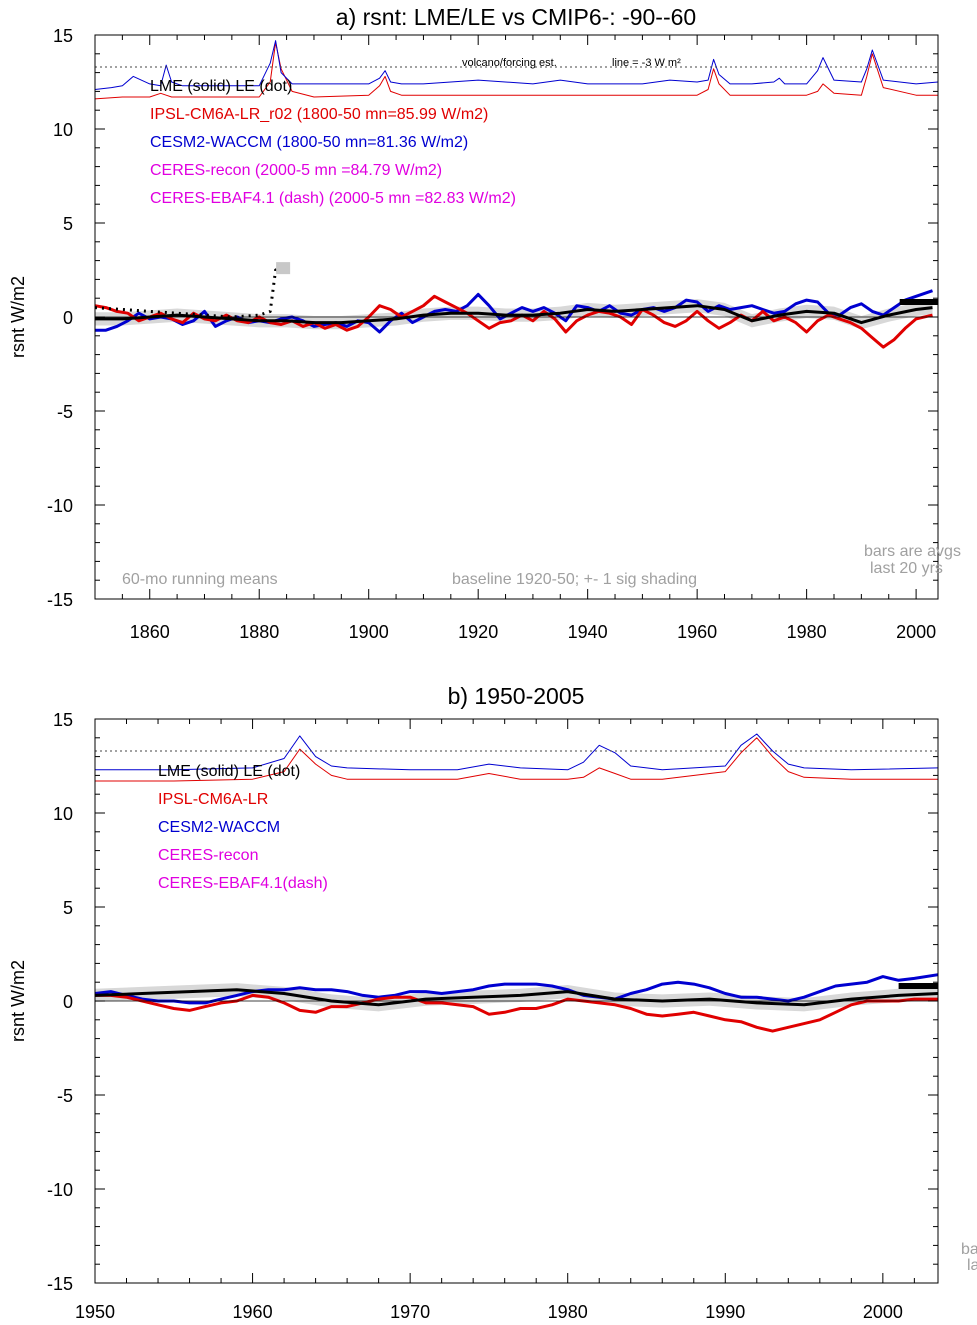  Describe the element at coordinates (912, 551) in the screenshot. I see `annotation-bars-1: bars are avgs` at that location.